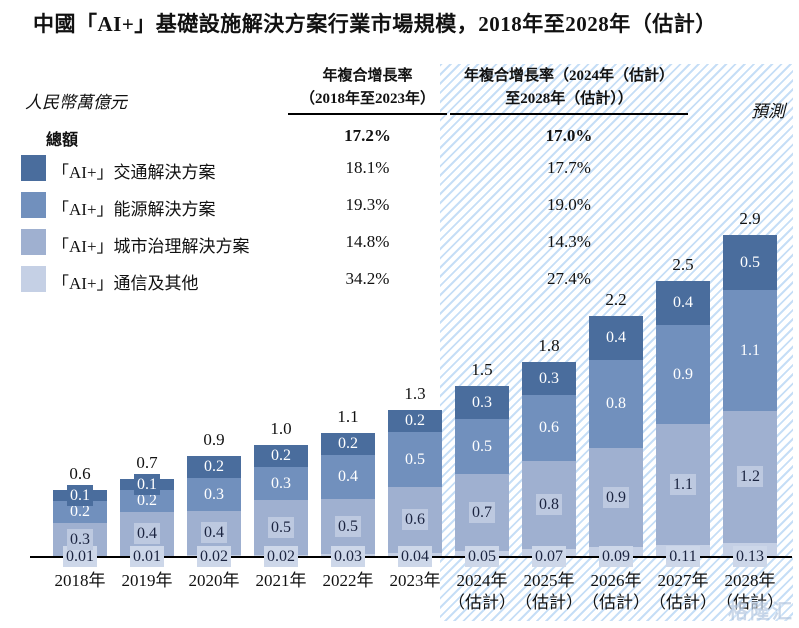  I want to click on bar-total-label: 1.0, so click(281, 428).